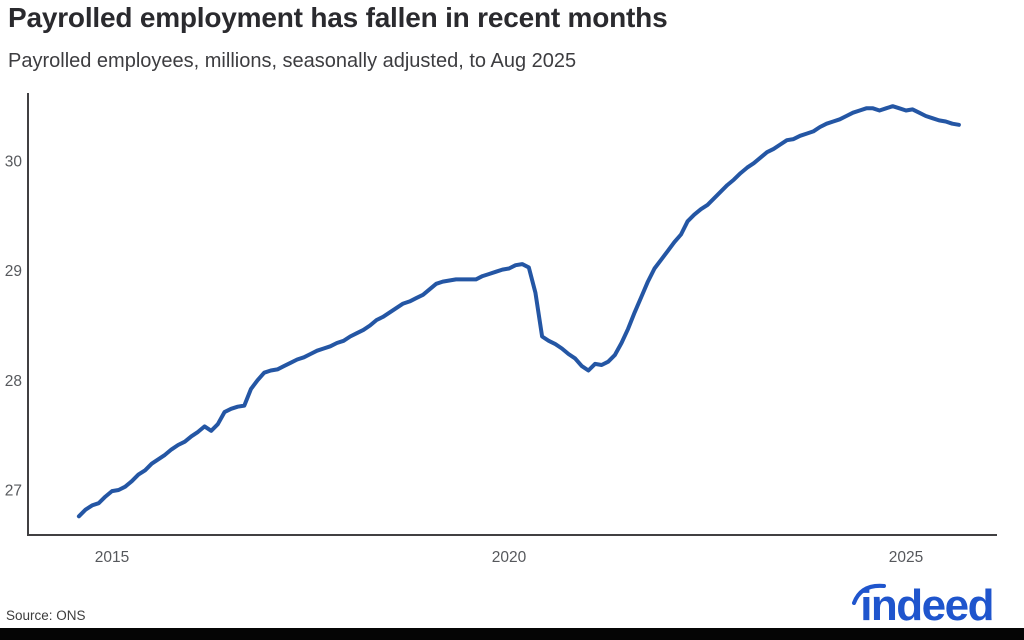  What do you see at coordinates (869, 594) in the screenshot?
I see `indeed-logo-arc-icon` at bounding box center [869, 594].